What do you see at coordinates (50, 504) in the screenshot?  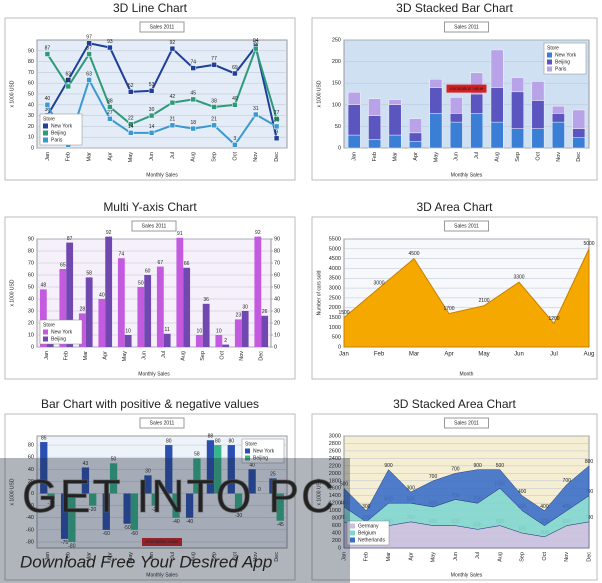 I see `data-label: -10` at bounding box center [50, 504].